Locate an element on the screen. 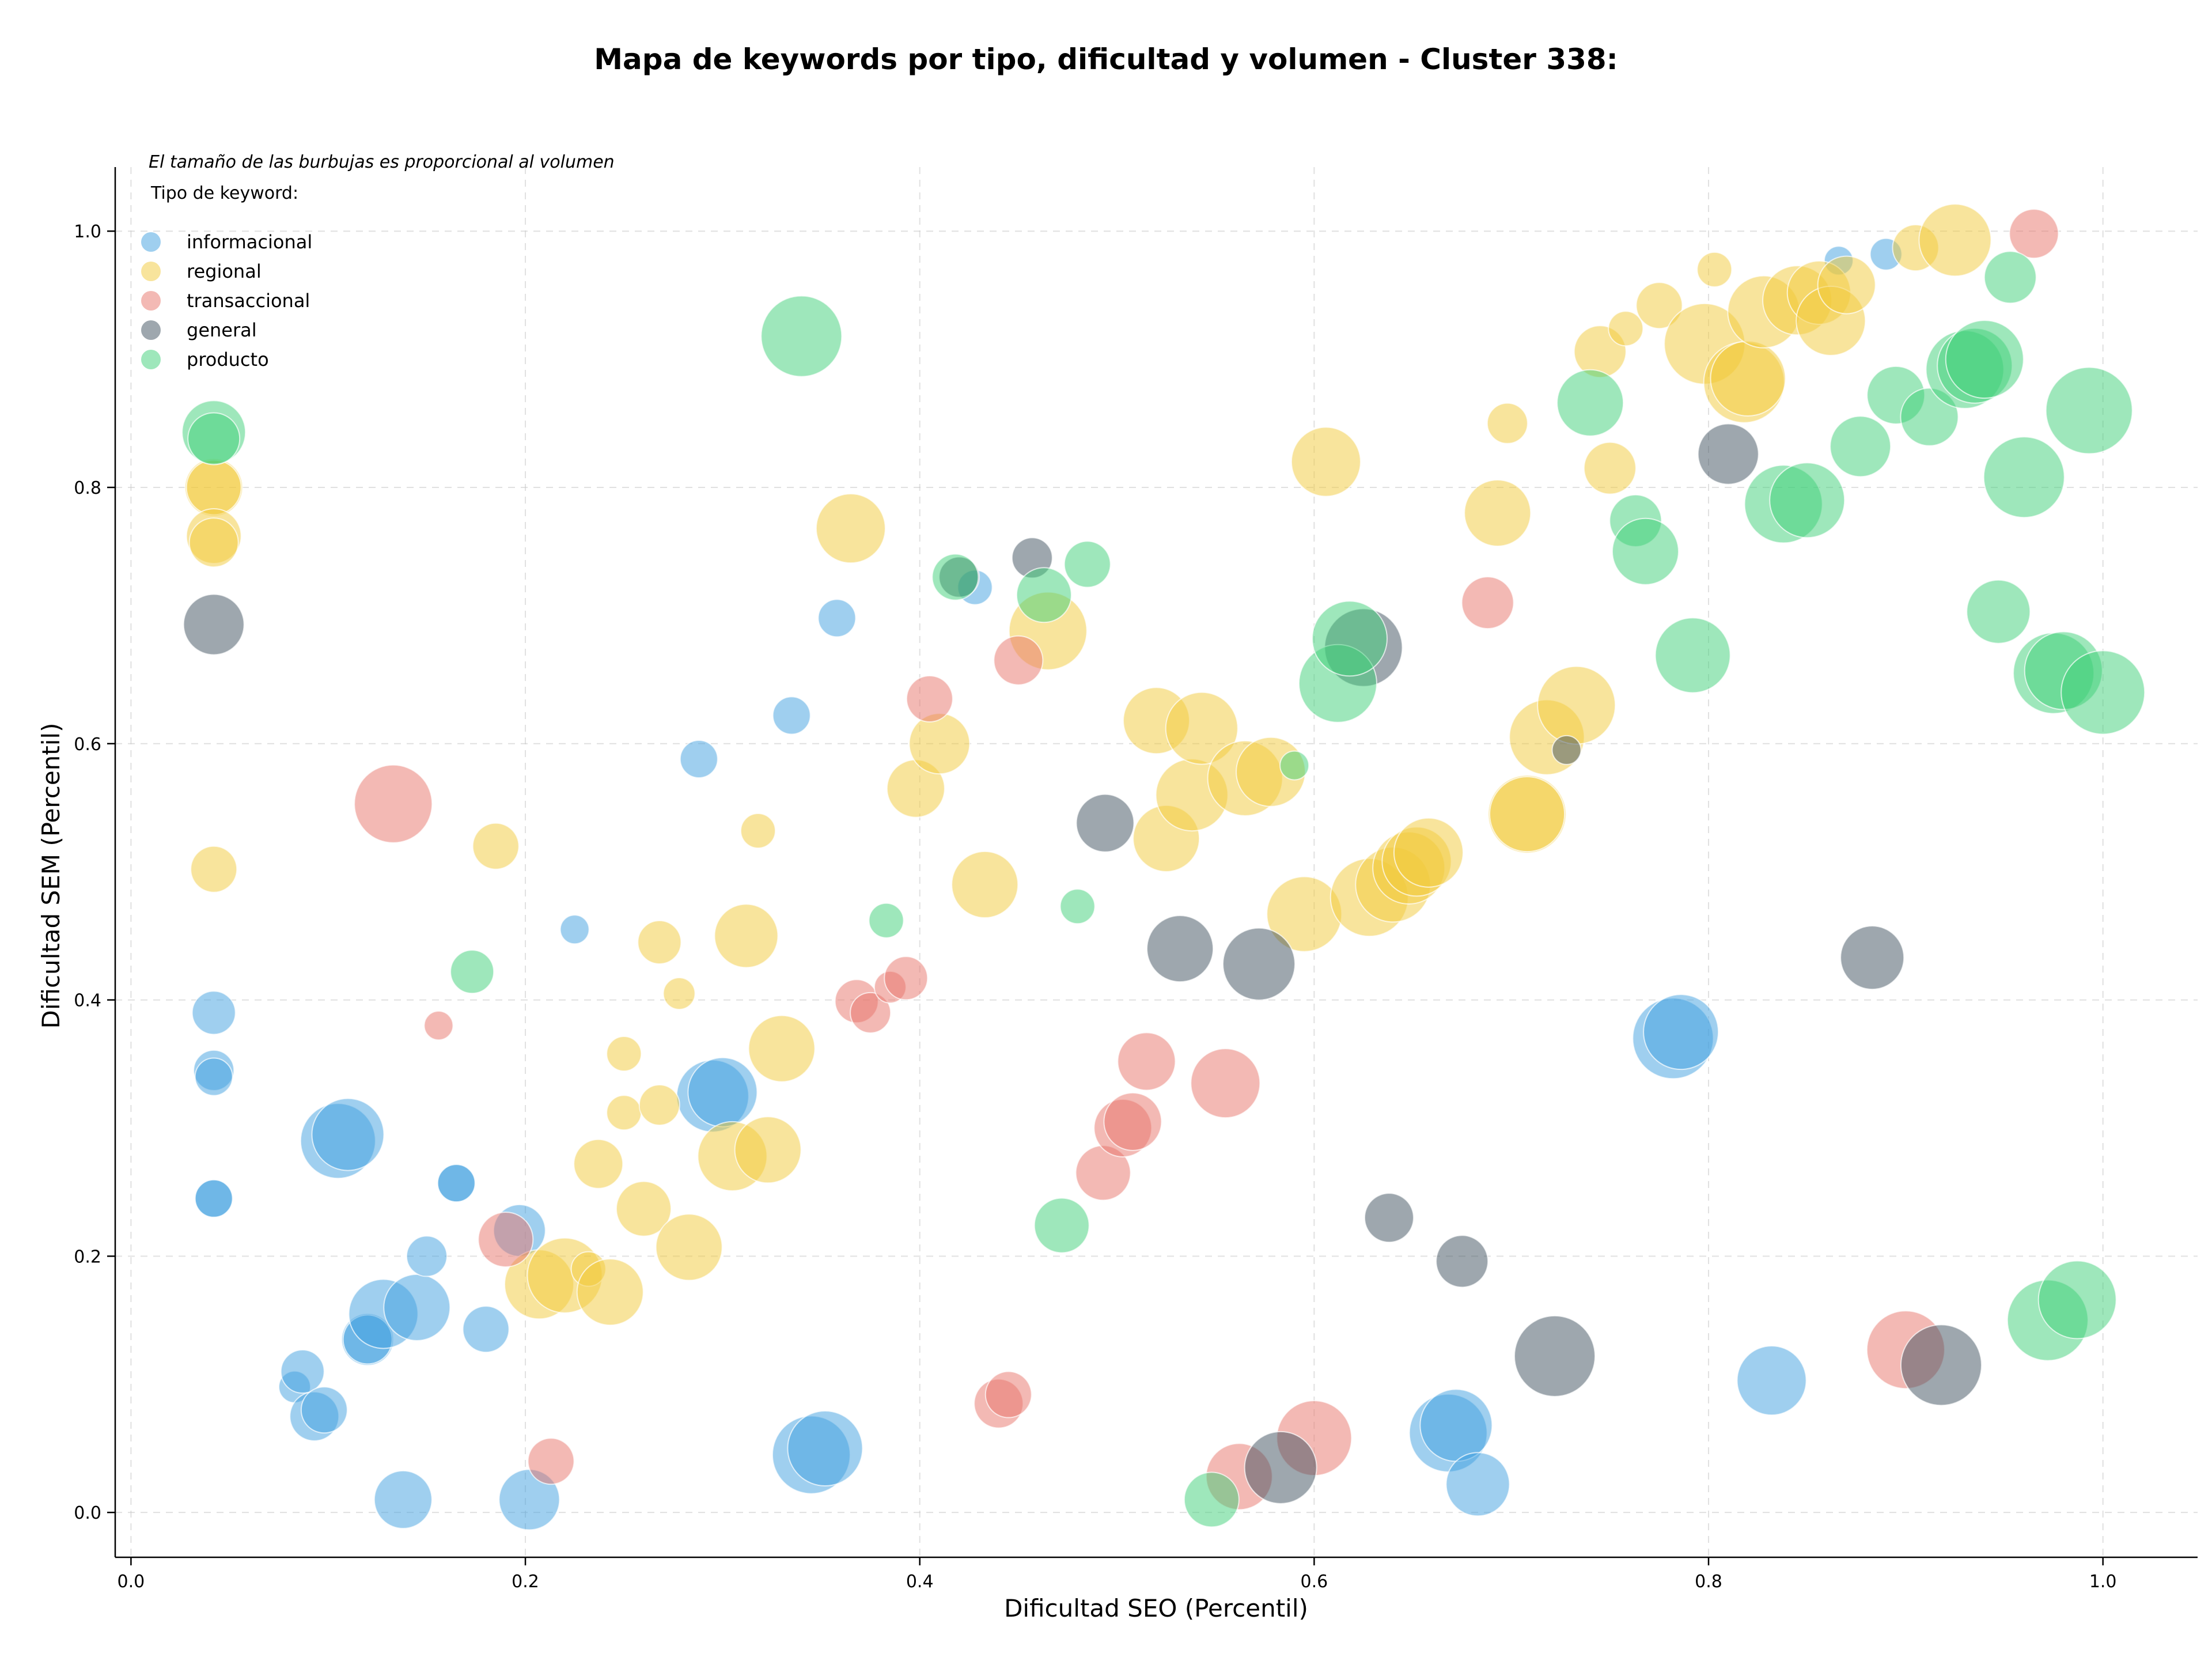 The width and height of the screenshot is (2212, 1661). legend-label-general: general is located at coordinates (222, 330).